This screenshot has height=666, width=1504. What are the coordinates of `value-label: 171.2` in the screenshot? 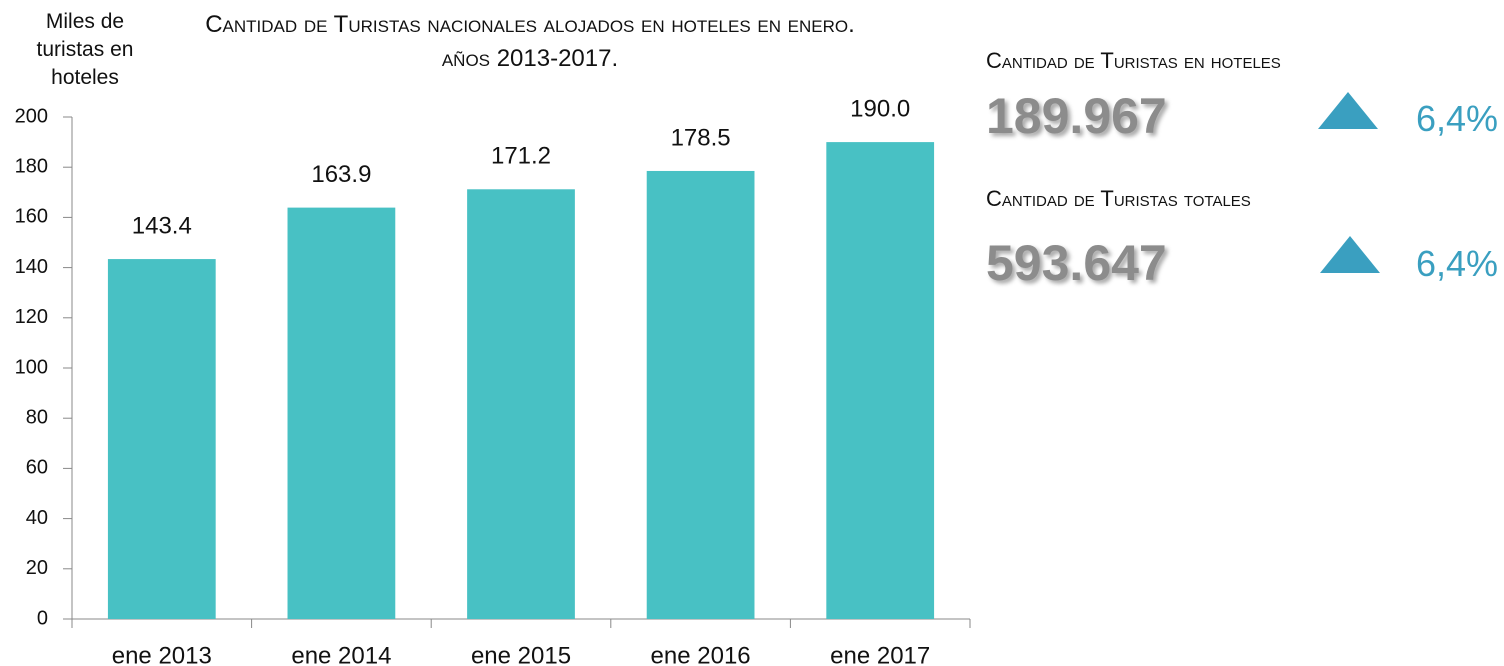 It's located at (521, 156).